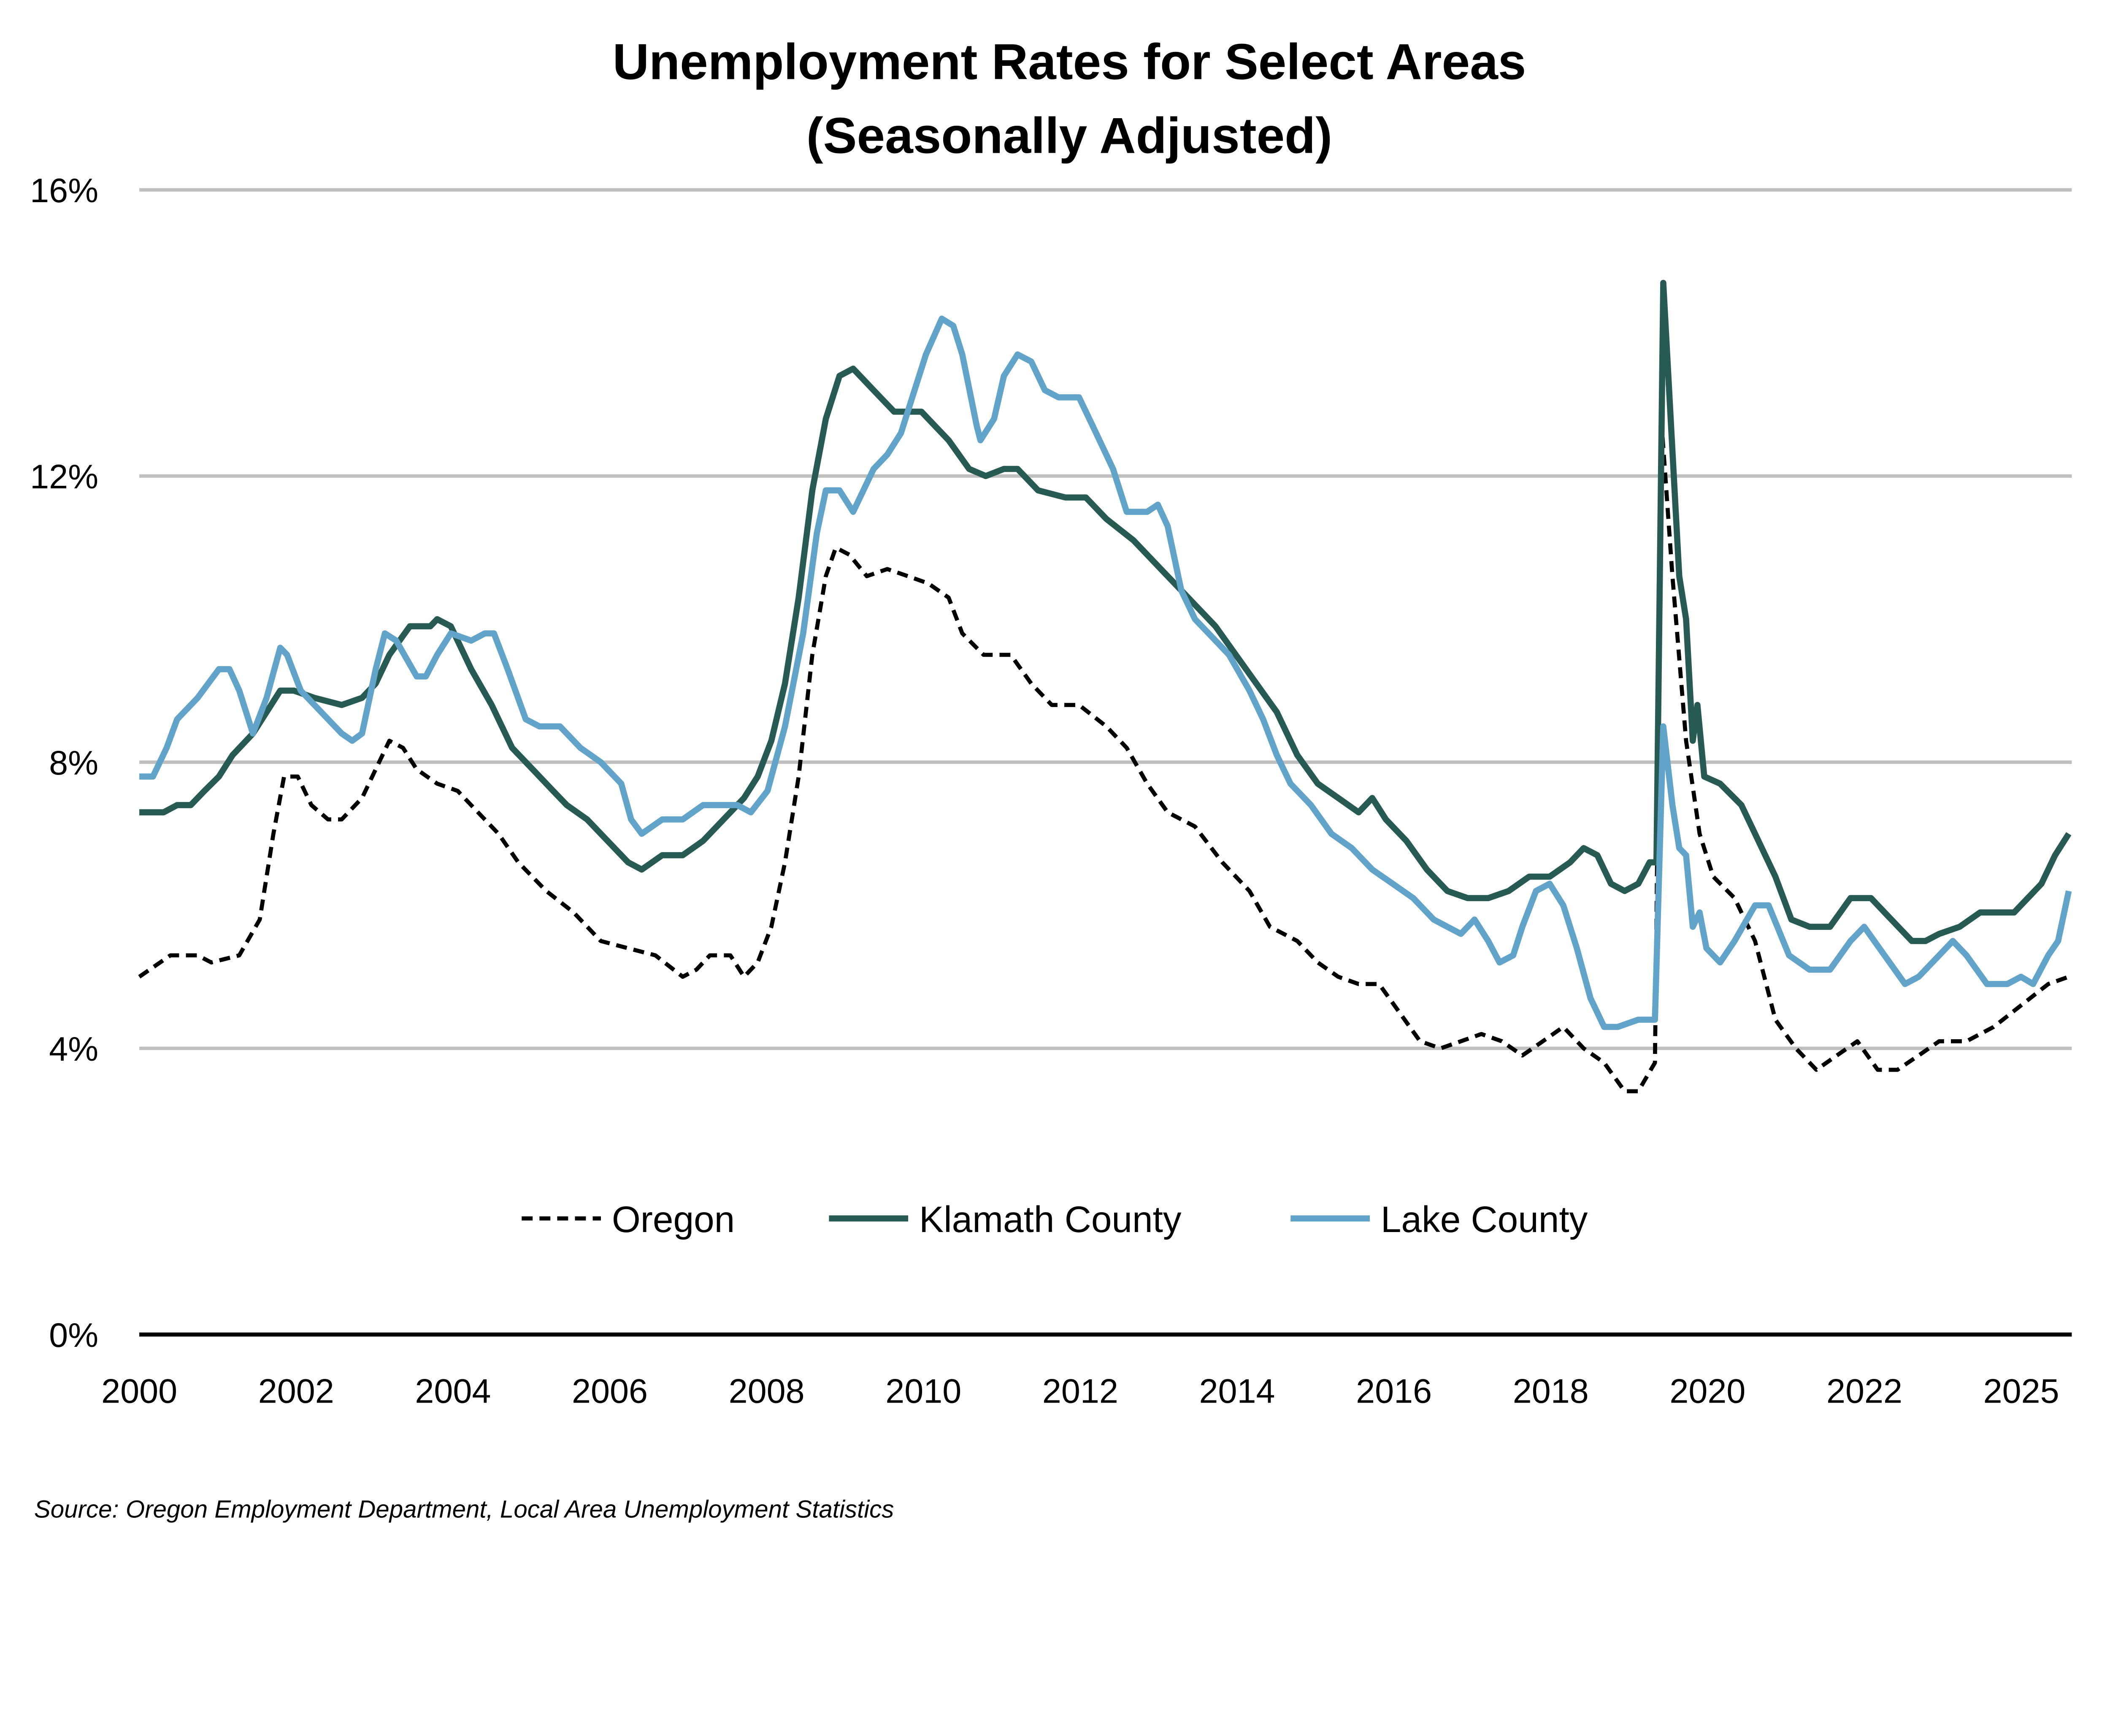 This screenshot has height=1736, width=2110. I want to click on y-axis-tick-labels: 0% 4% 8% 12% 16%, so click(64, 763).